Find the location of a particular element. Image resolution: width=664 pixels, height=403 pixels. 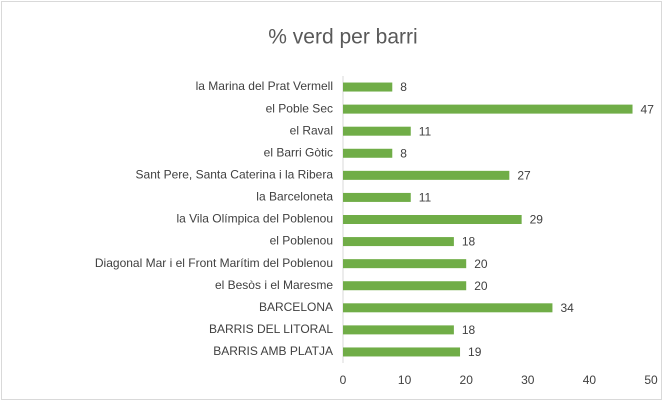

y-tick-label: la Barceloneta is located at coordinates (294, 197).